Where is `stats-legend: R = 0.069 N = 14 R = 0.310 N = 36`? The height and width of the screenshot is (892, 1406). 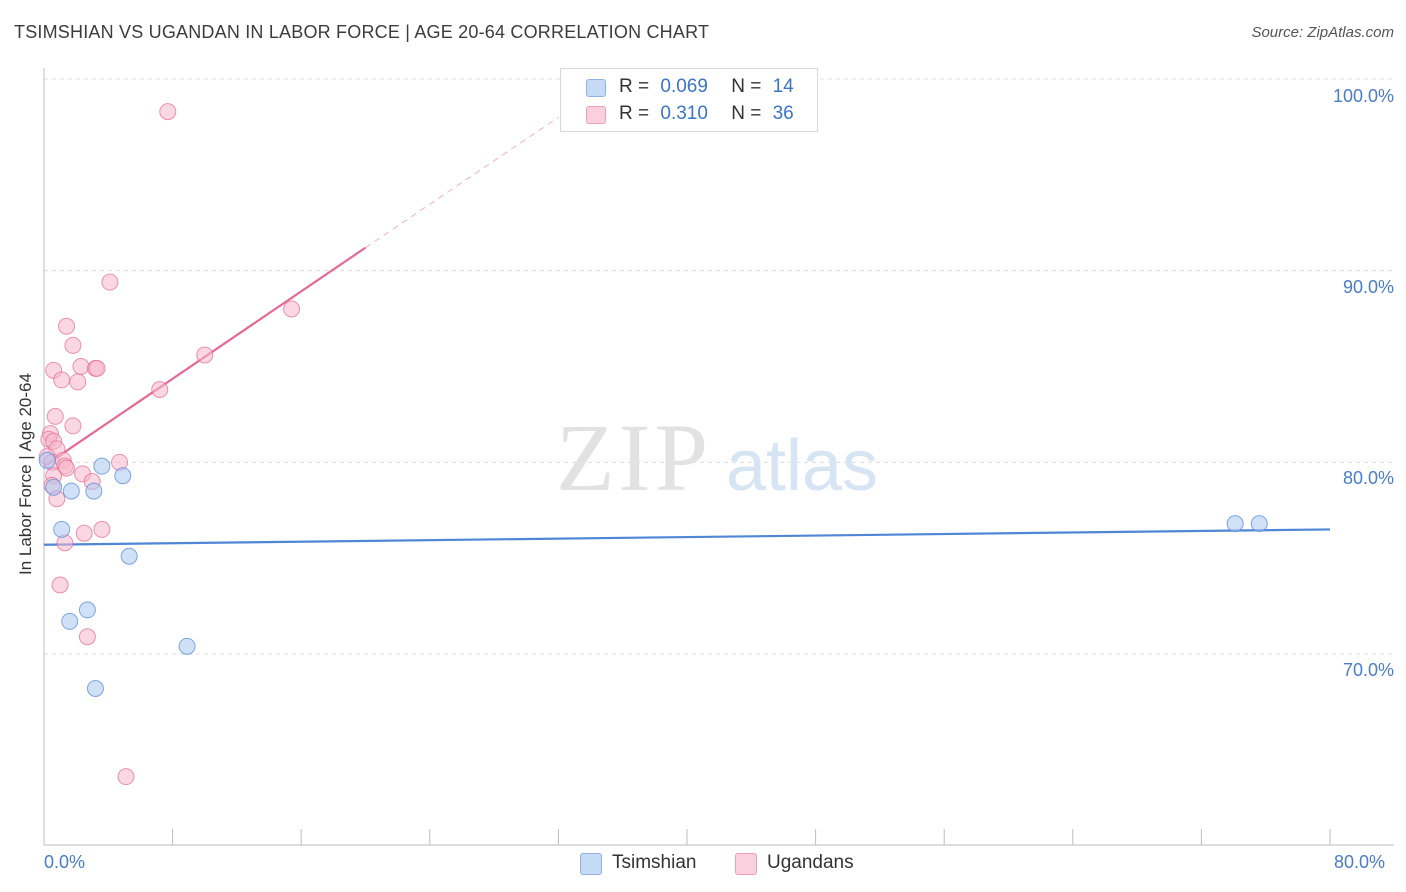 stats-legend: R = 0.069 N = 14 R = 0.310 N = 36 is located at coordinates (689, 100).